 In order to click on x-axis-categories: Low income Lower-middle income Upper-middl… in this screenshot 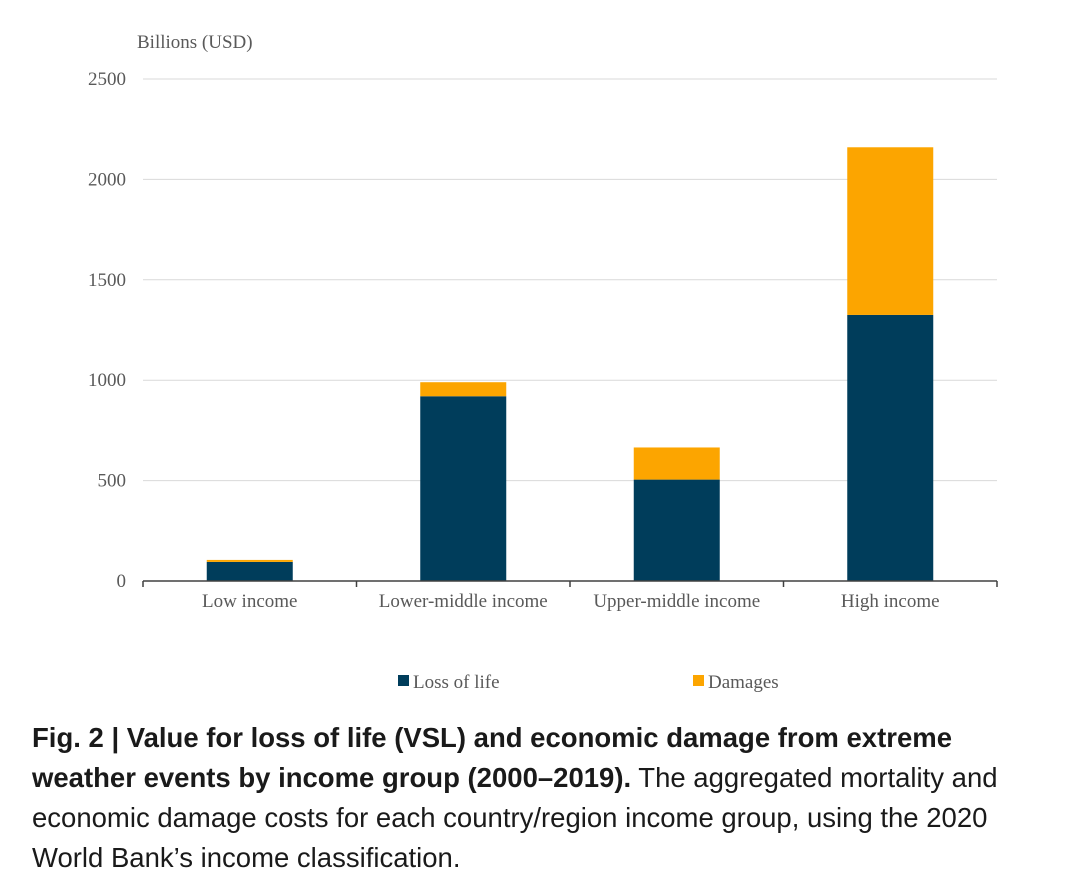, I will do `click(571, 601)`.